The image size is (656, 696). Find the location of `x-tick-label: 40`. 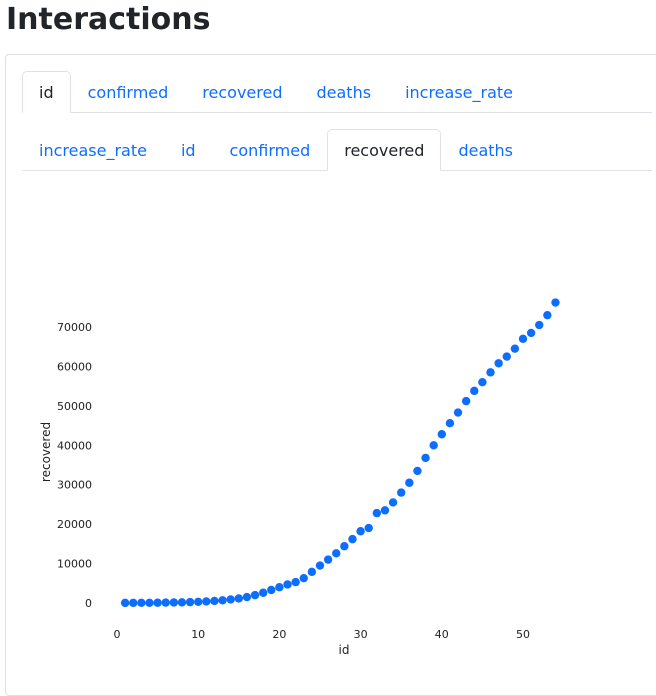

x-tick-label: 40 is located at coordinates (442, 634).